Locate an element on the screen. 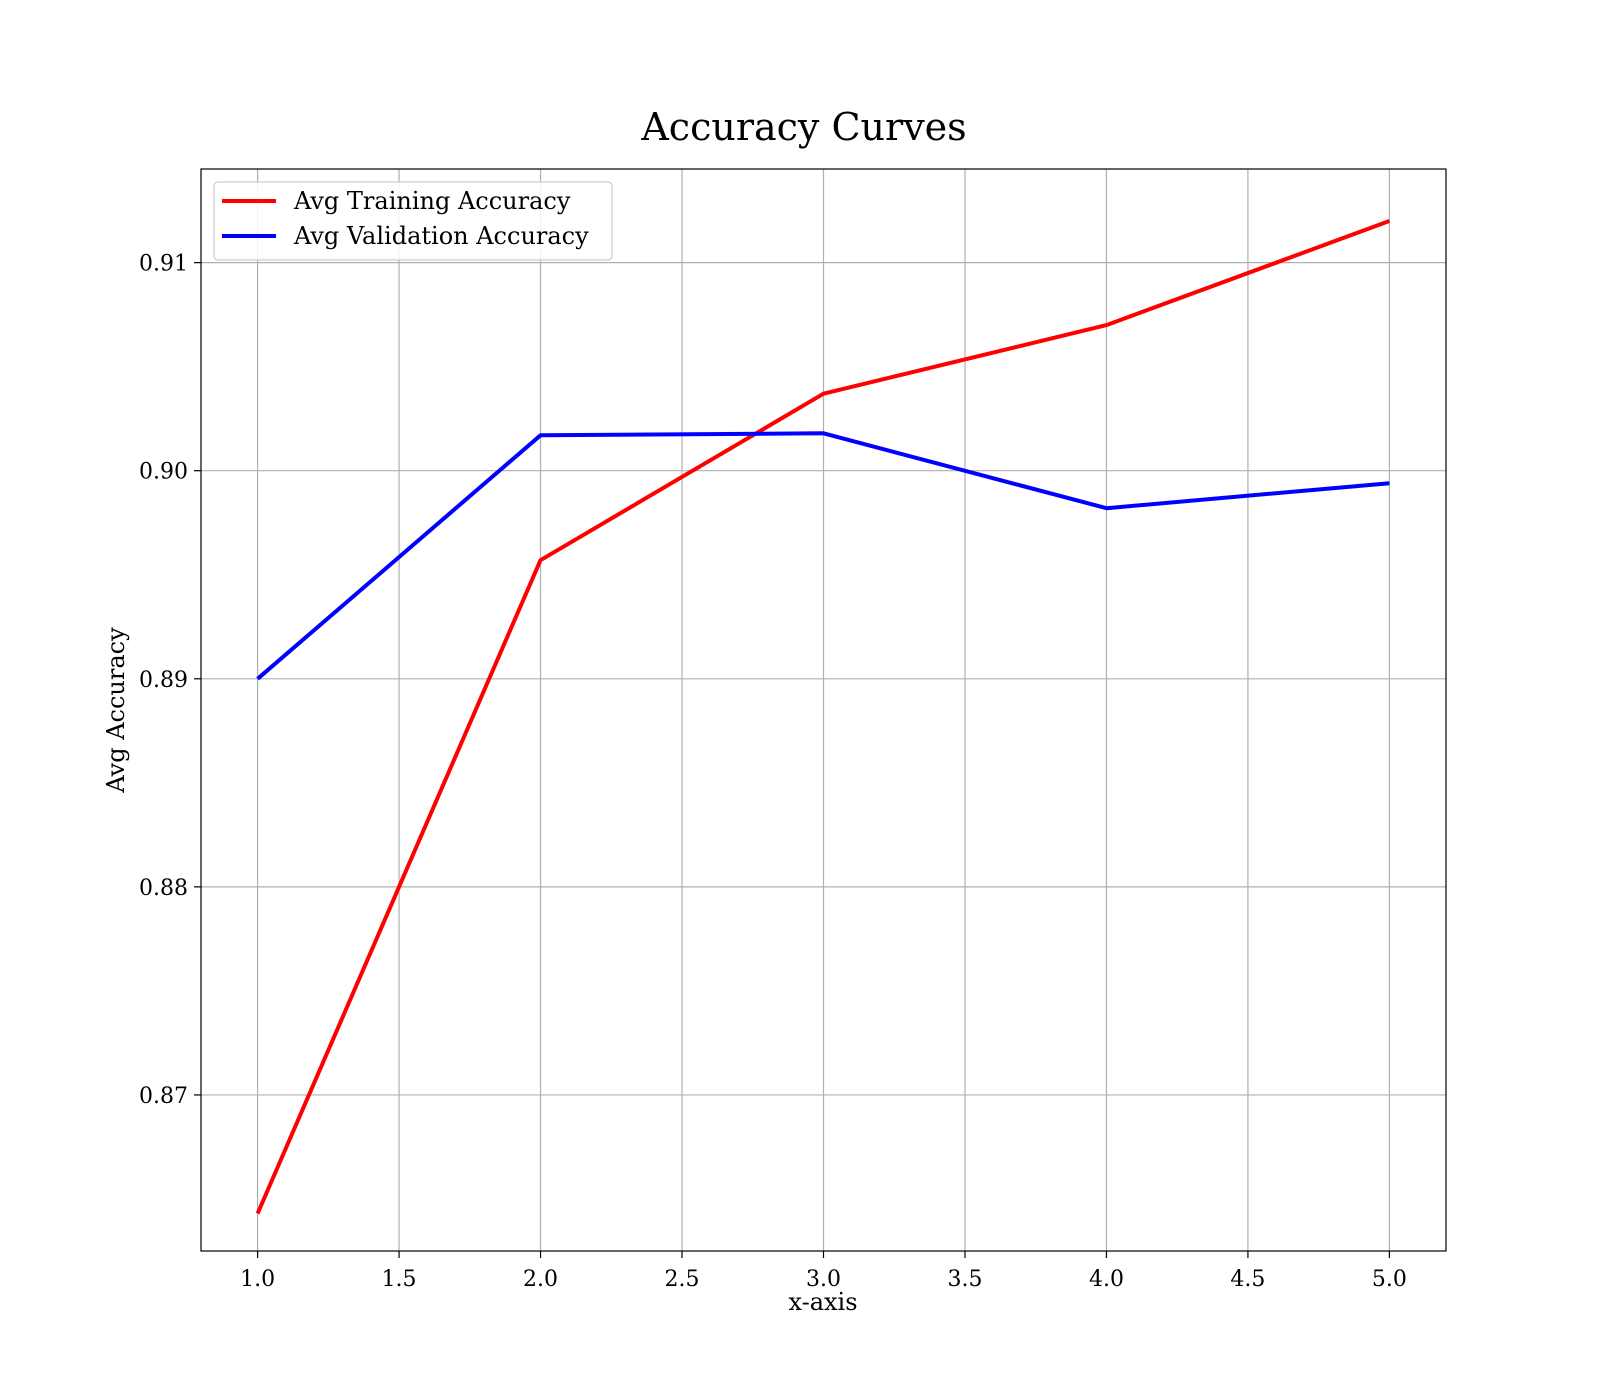  y-tick-label: 0.91 is located at coordinates (163, 264).